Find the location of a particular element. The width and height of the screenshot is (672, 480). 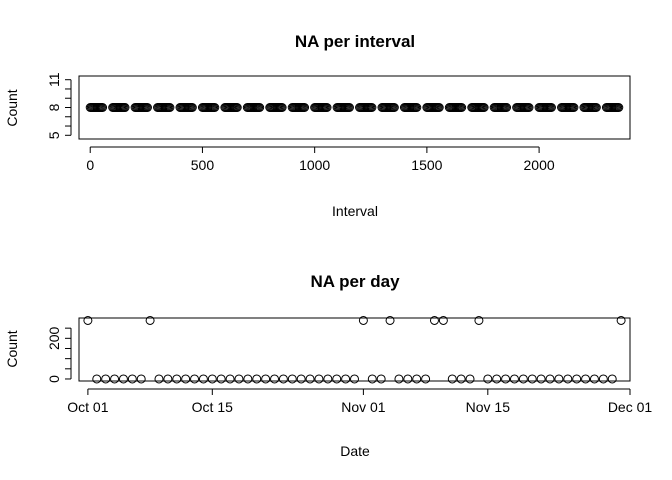

interval-x-tick-label: 1000 is located at coordinates (314, 165).